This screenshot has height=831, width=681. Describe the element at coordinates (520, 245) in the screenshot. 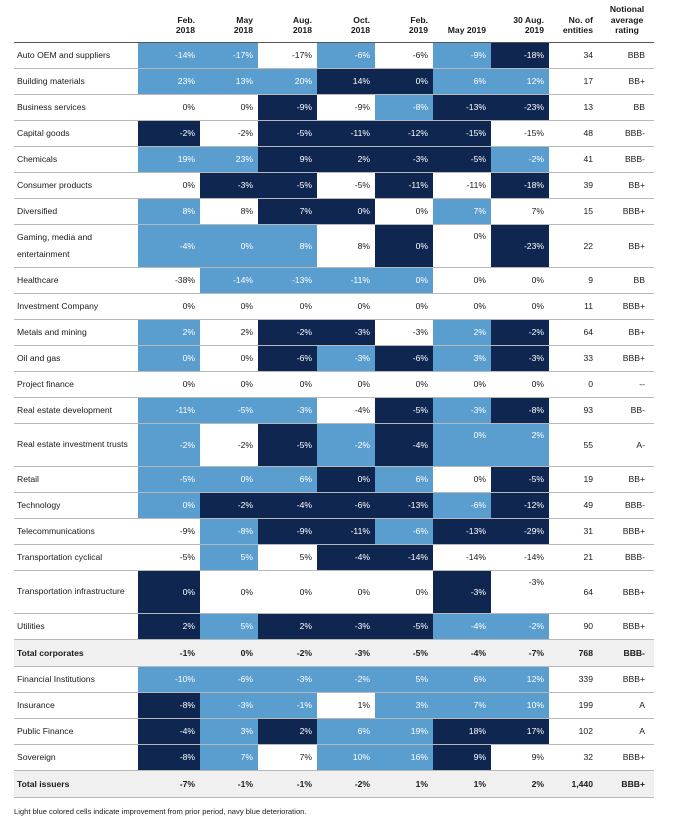

I see `cell-aug-2019: -23%` at that location.